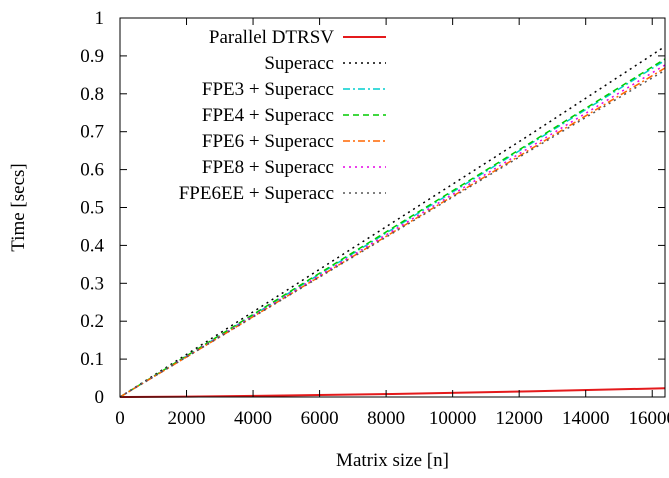  I want to click on x-tick-label: 4000, so click(253, 418).